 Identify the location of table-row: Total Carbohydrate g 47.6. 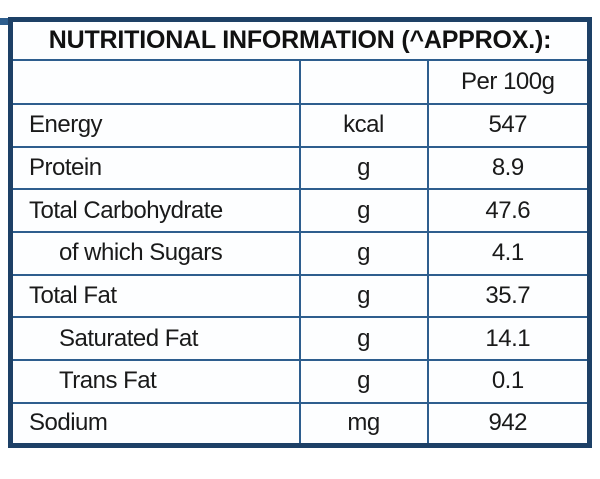
(300, 210).